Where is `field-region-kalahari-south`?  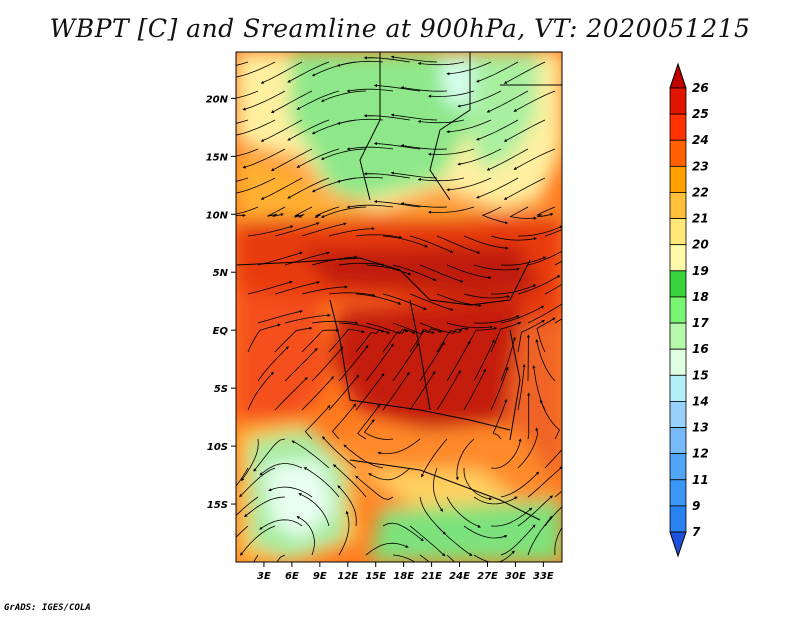 field-region-kalahari-south is located at coordinates (466, 531).